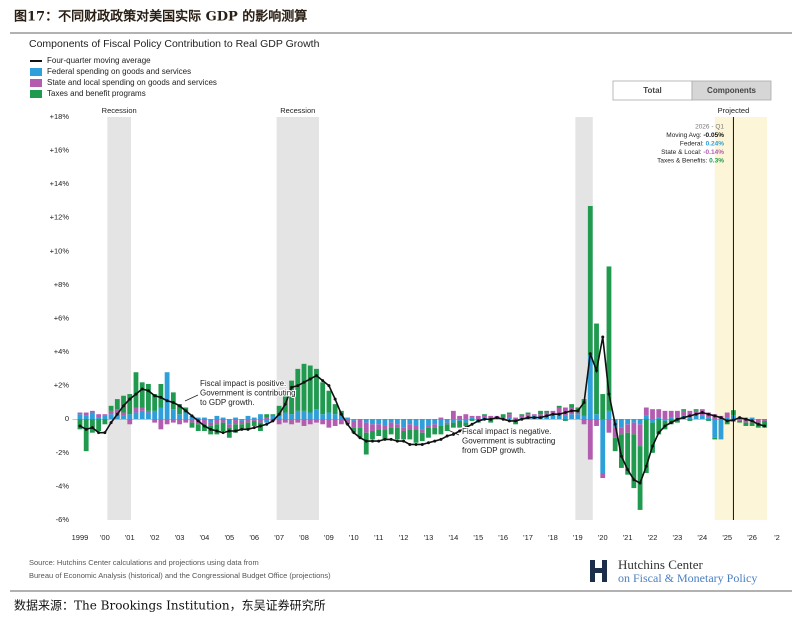 The width and height of the screenshot is (802, 623). I want to click on legend-label: Federal spending on goods and services, so click(119, 71).